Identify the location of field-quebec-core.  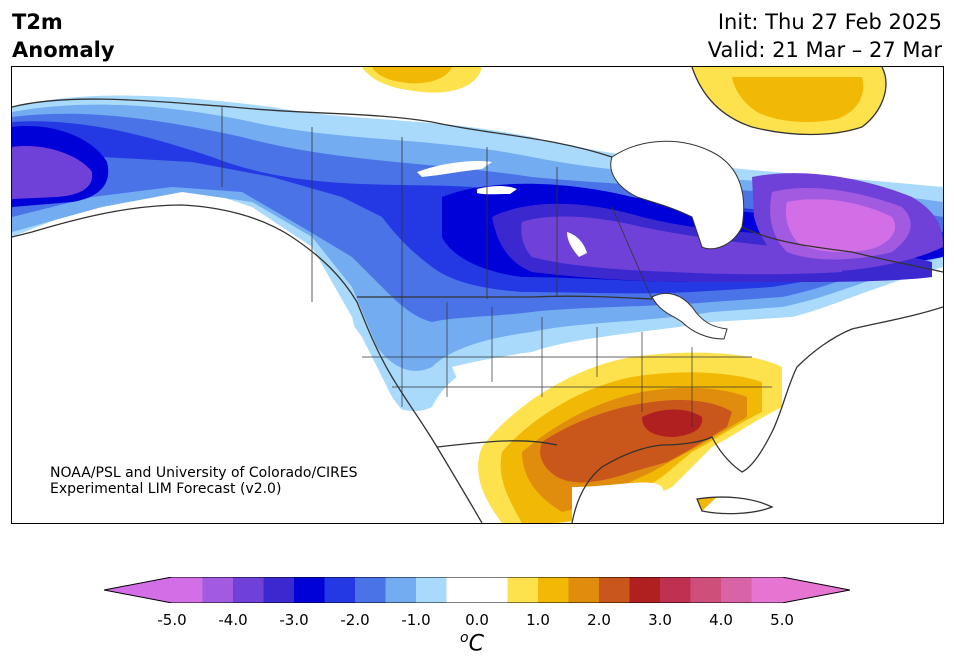
(840, 226).